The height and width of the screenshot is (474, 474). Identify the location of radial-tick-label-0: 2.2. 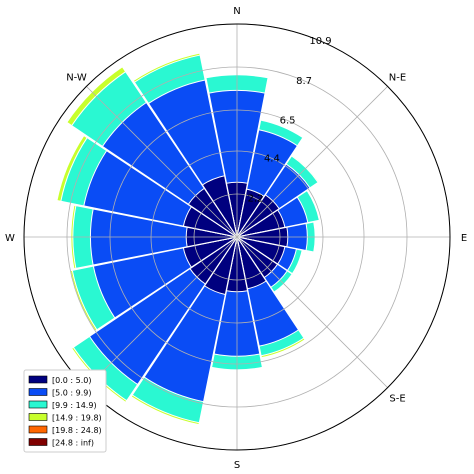
(255, 198).